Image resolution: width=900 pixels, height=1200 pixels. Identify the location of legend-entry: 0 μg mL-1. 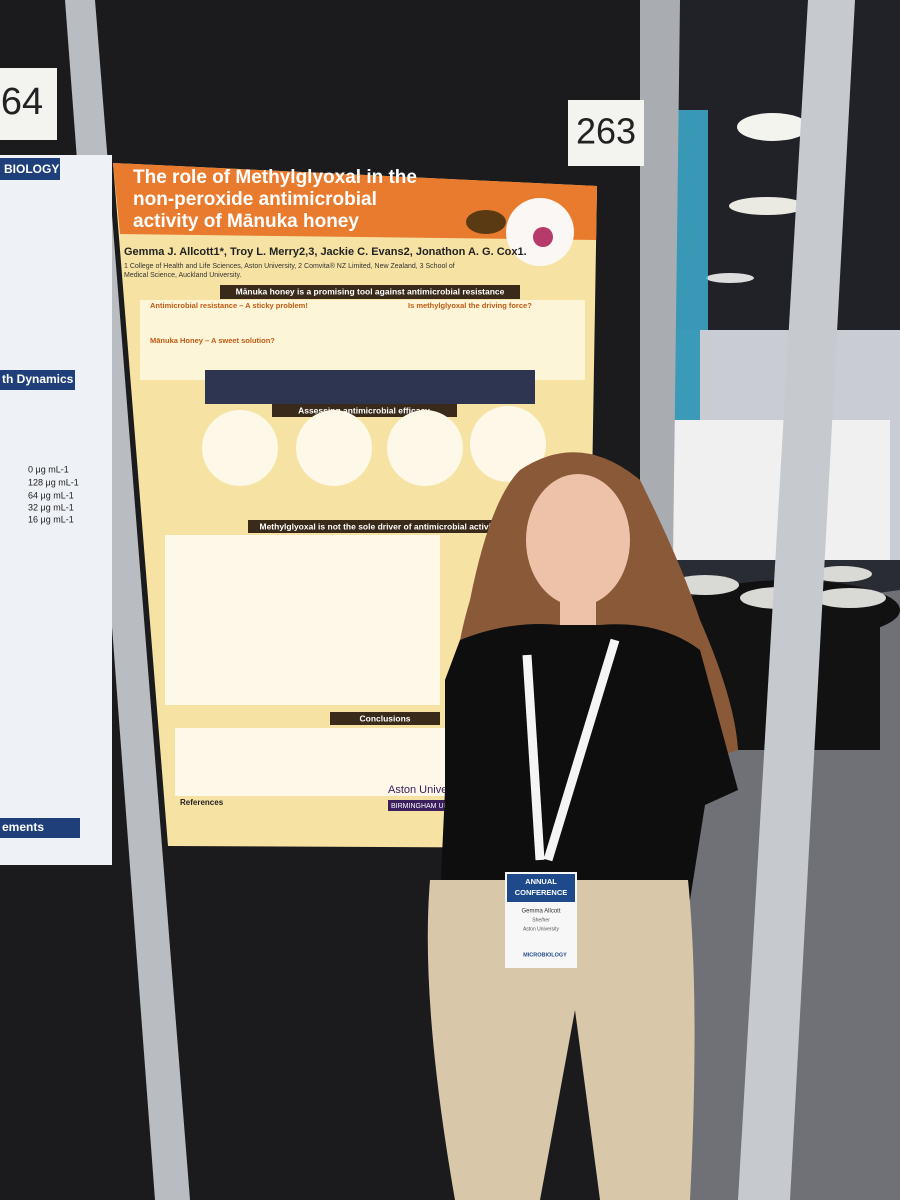
(48, 469).